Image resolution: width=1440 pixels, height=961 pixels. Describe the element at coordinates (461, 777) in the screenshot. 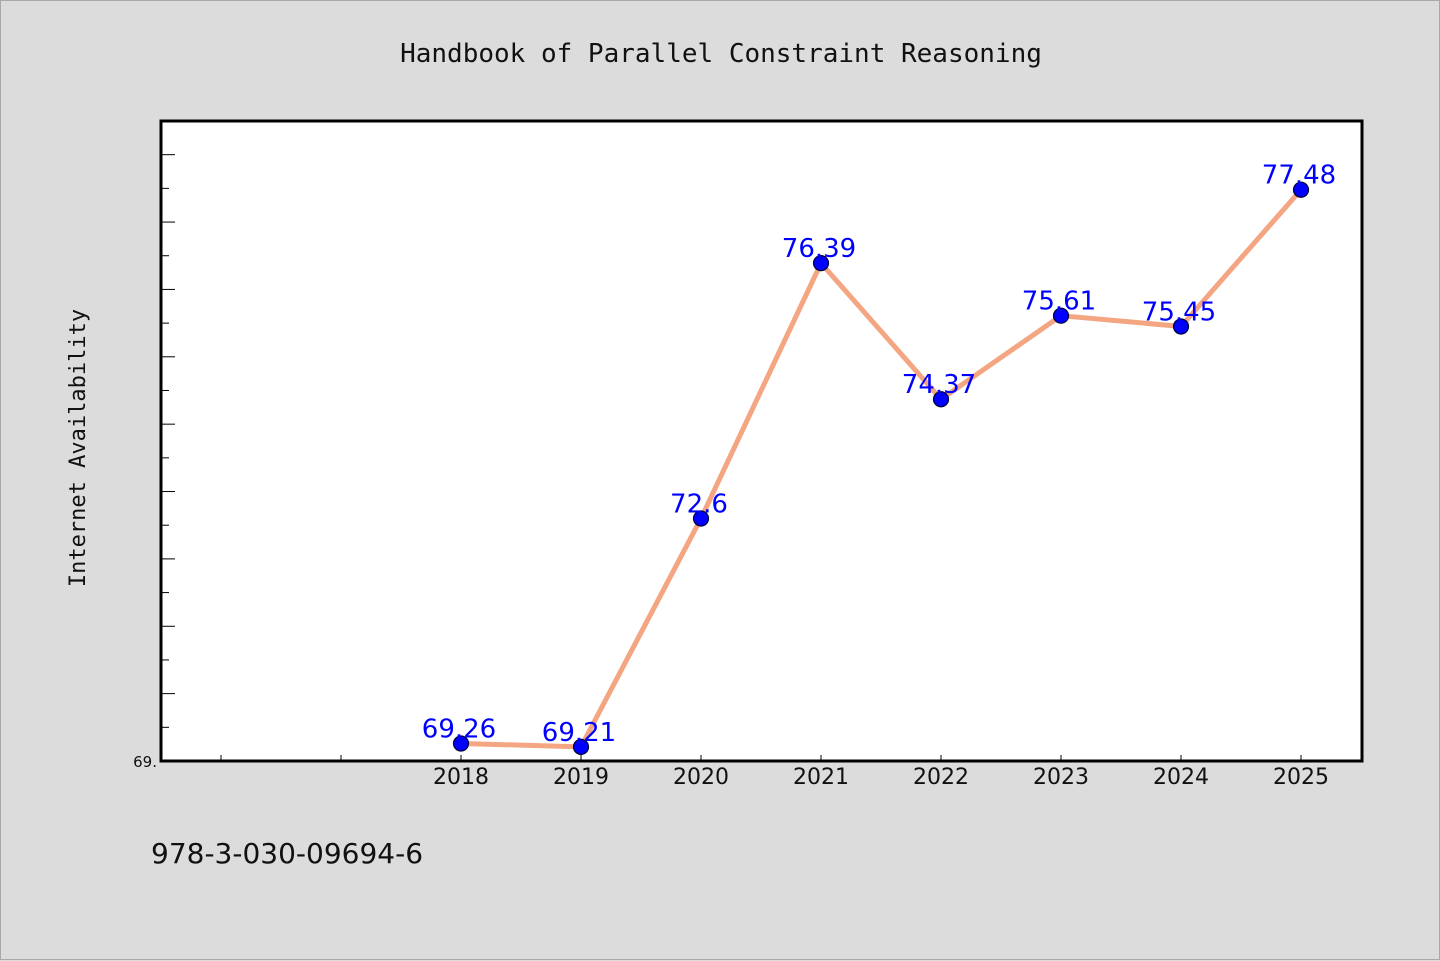

I see `x-tick-label: 2018` at that location.